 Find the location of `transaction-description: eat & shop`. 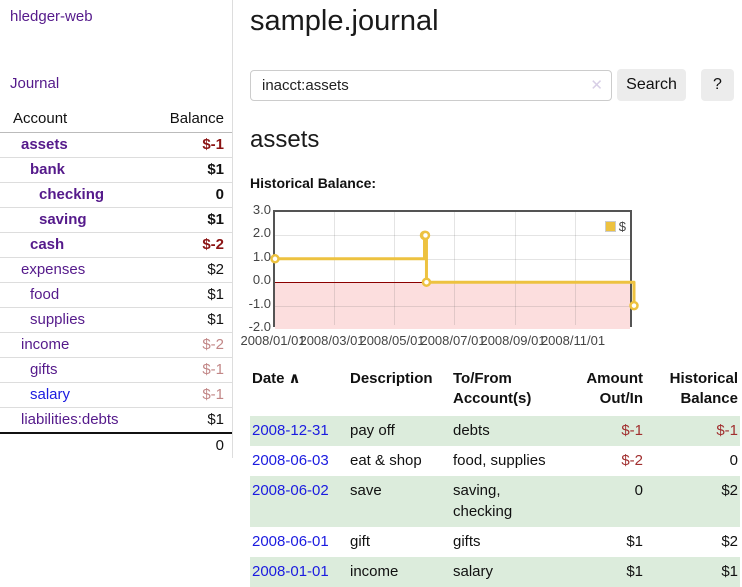

transaction-description: eat & shop is located at coordinates (386, 460).